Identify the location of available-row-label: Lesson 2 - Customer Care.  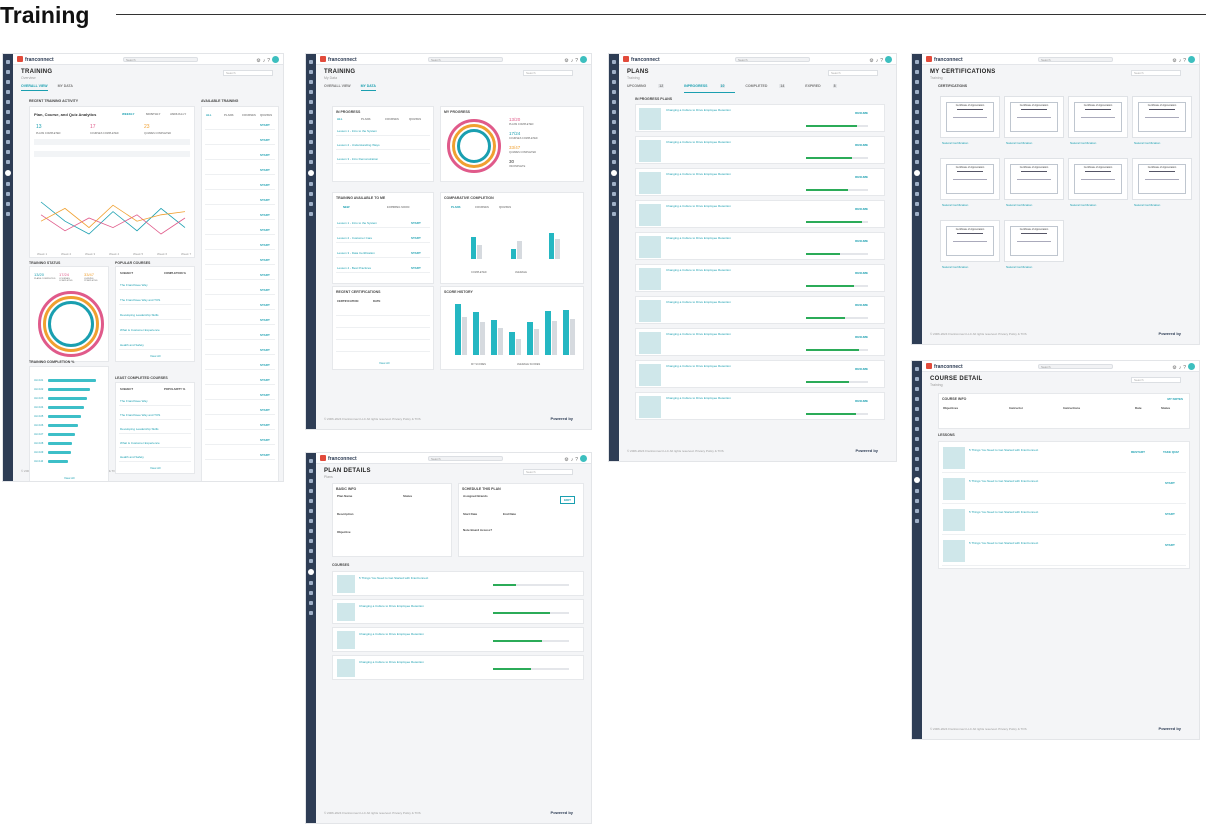
(355, 238).